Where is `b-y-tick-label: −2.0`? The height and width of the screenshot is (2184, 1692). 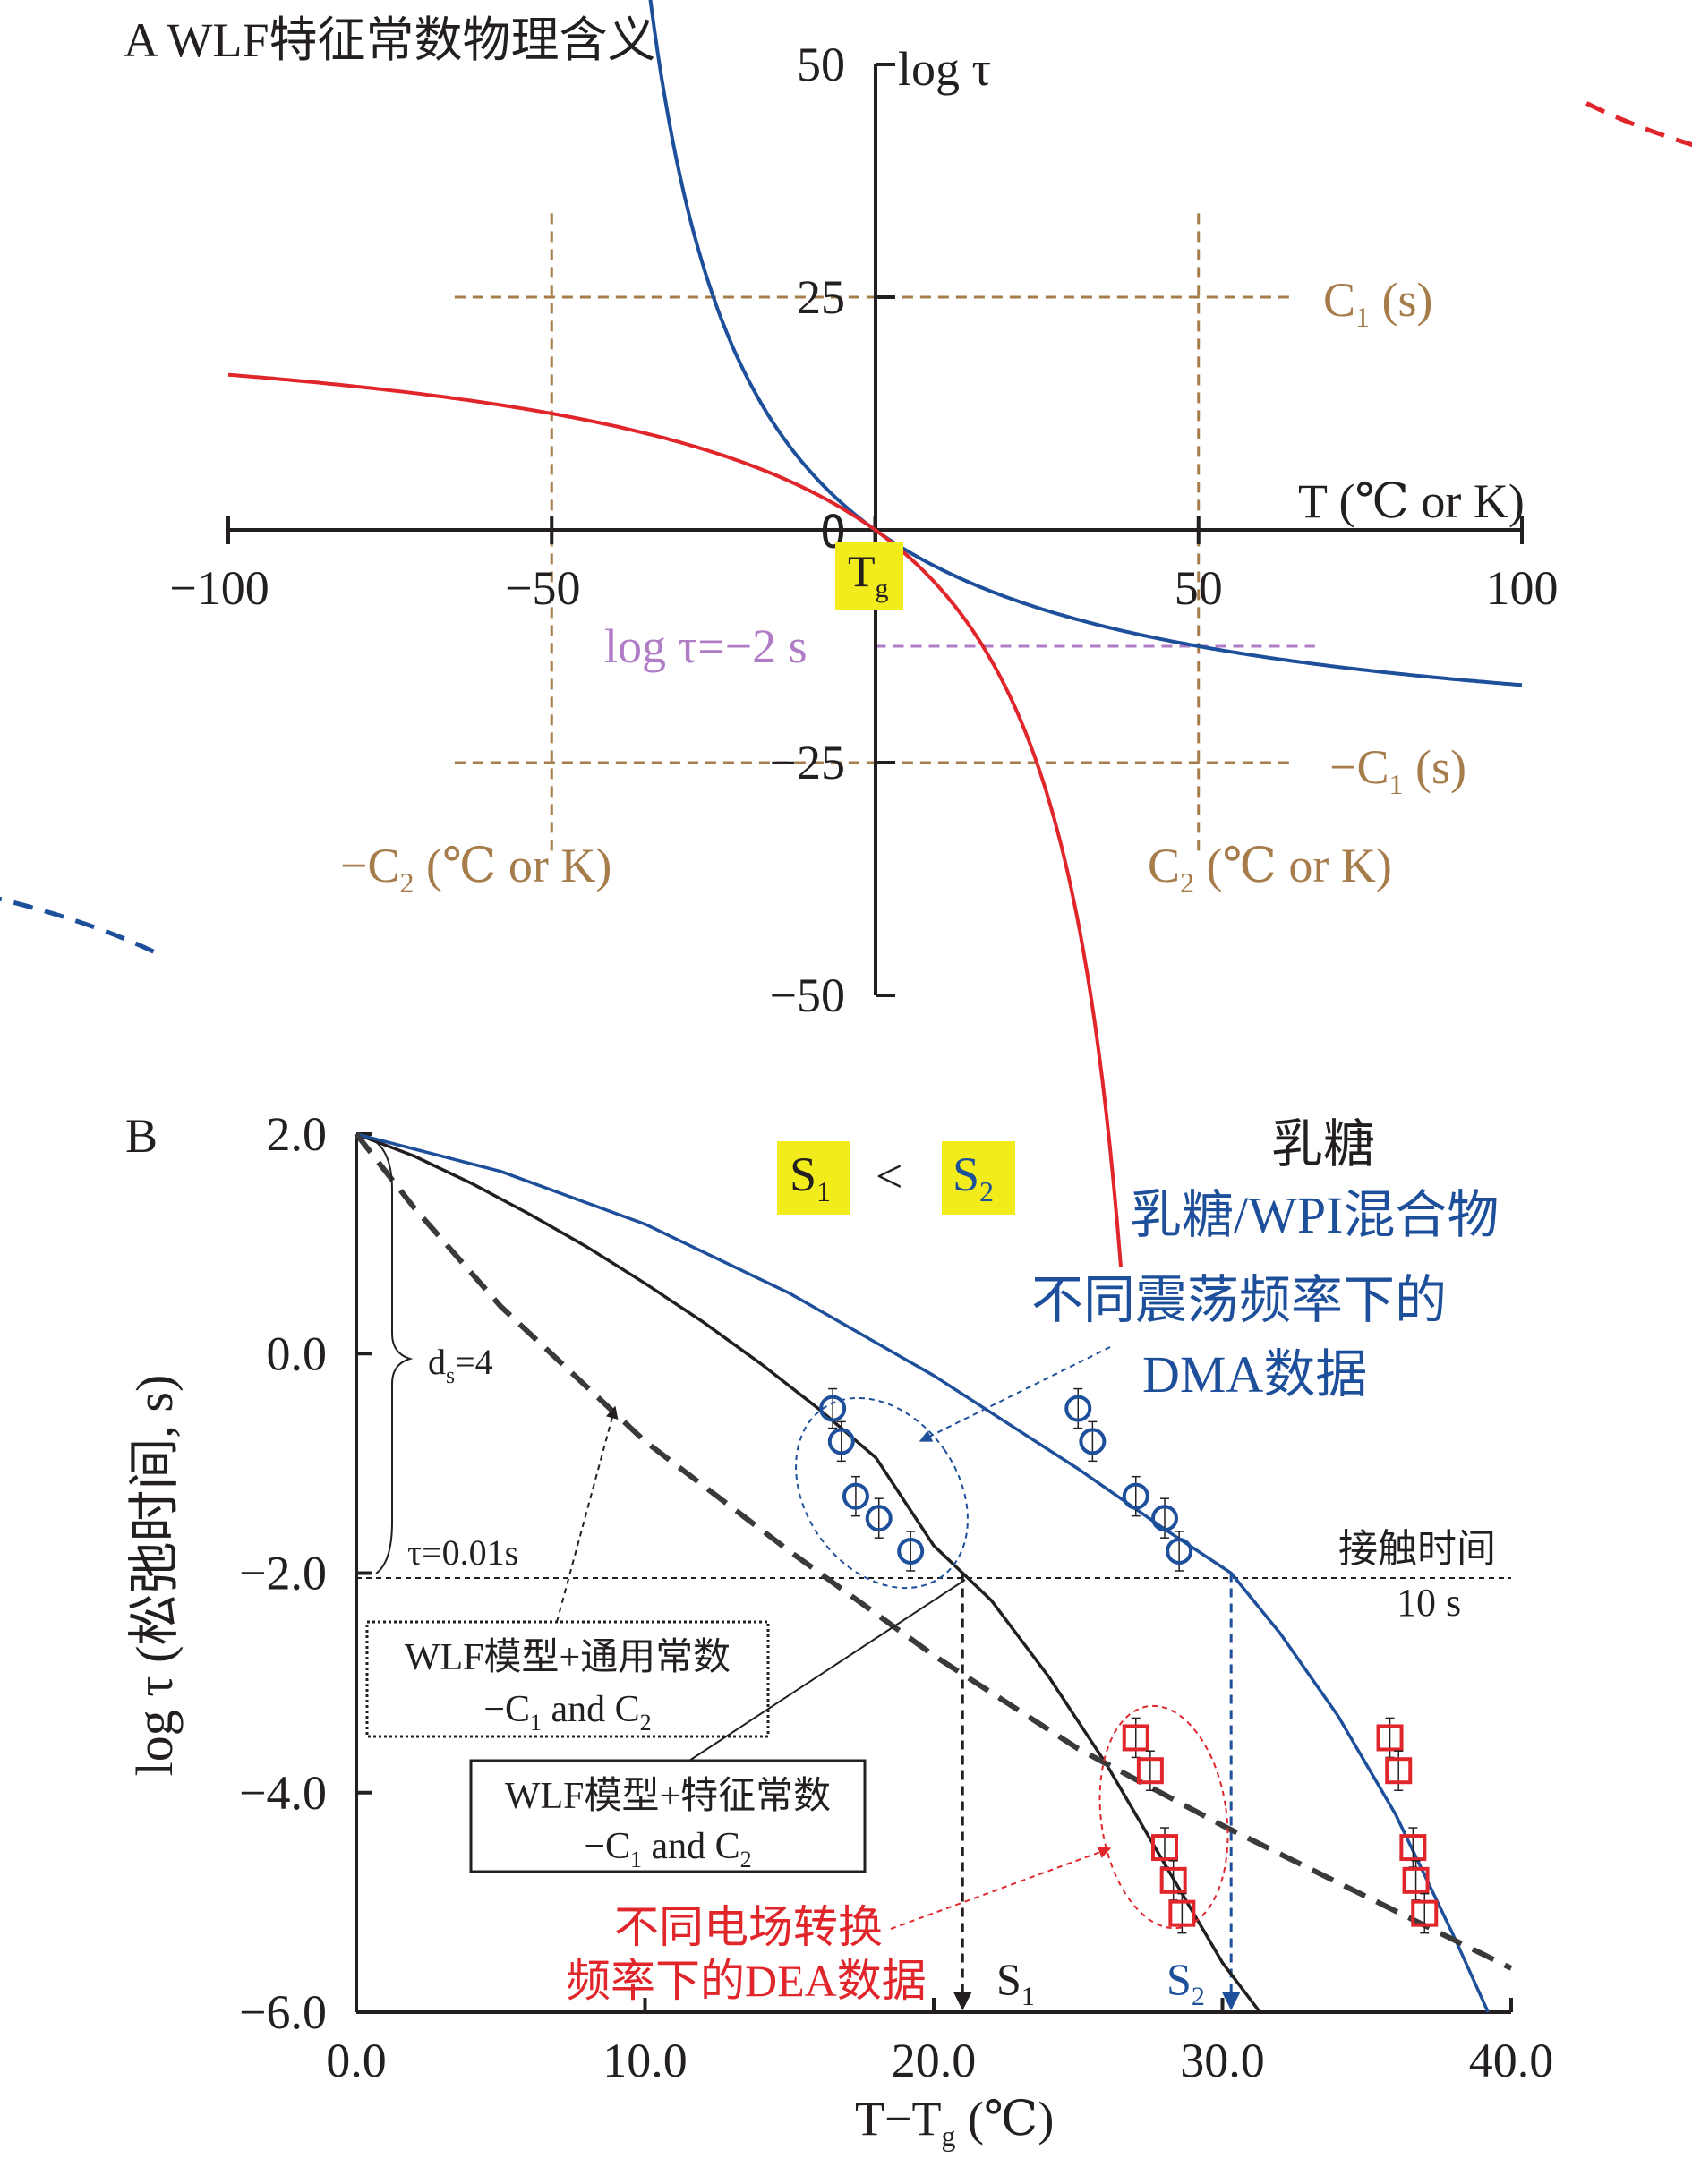 b-y-tick-label: −2.0 is located at coordinates (283, 1573).